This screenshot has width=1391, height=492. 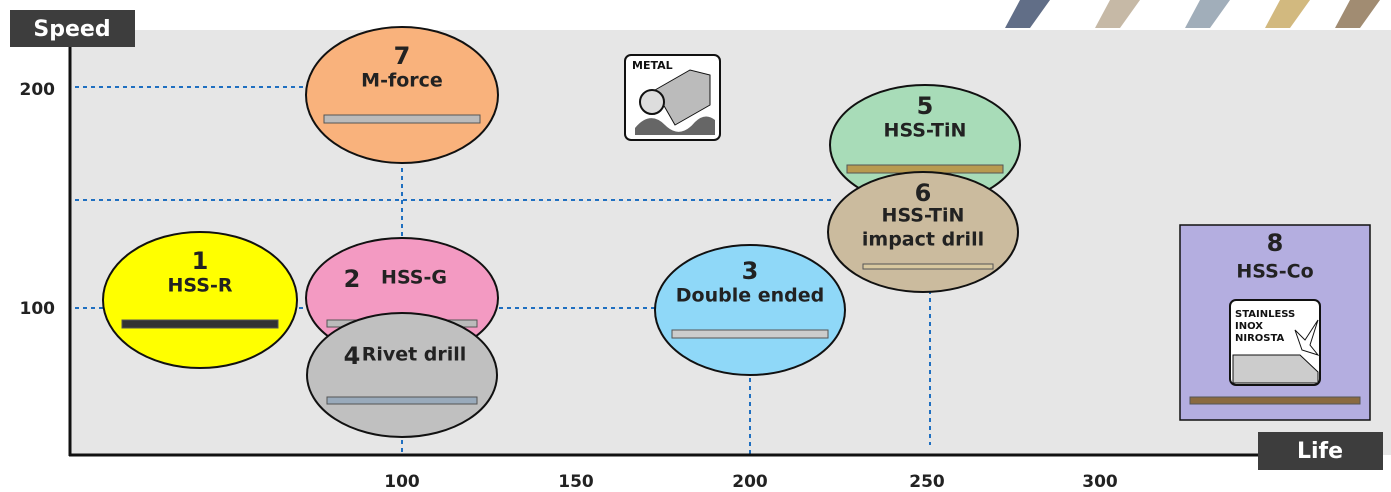 I want to click on stainless-text: STAINLESS, so click(x=1265, y=314).